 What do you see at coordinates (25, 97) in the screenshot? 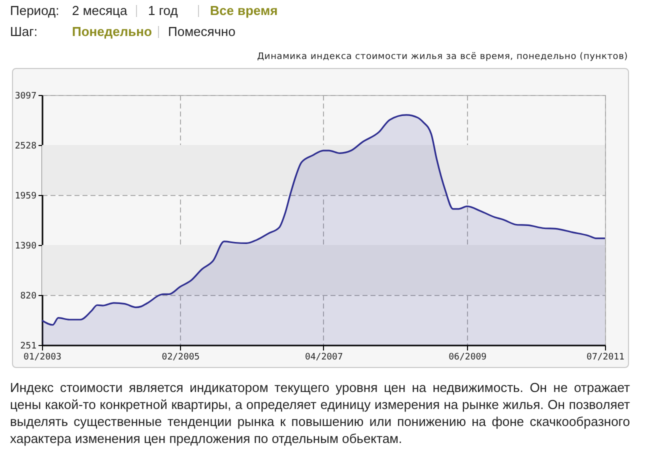
I see `y-tick-label: 3097` at bounding box center [25, 97].